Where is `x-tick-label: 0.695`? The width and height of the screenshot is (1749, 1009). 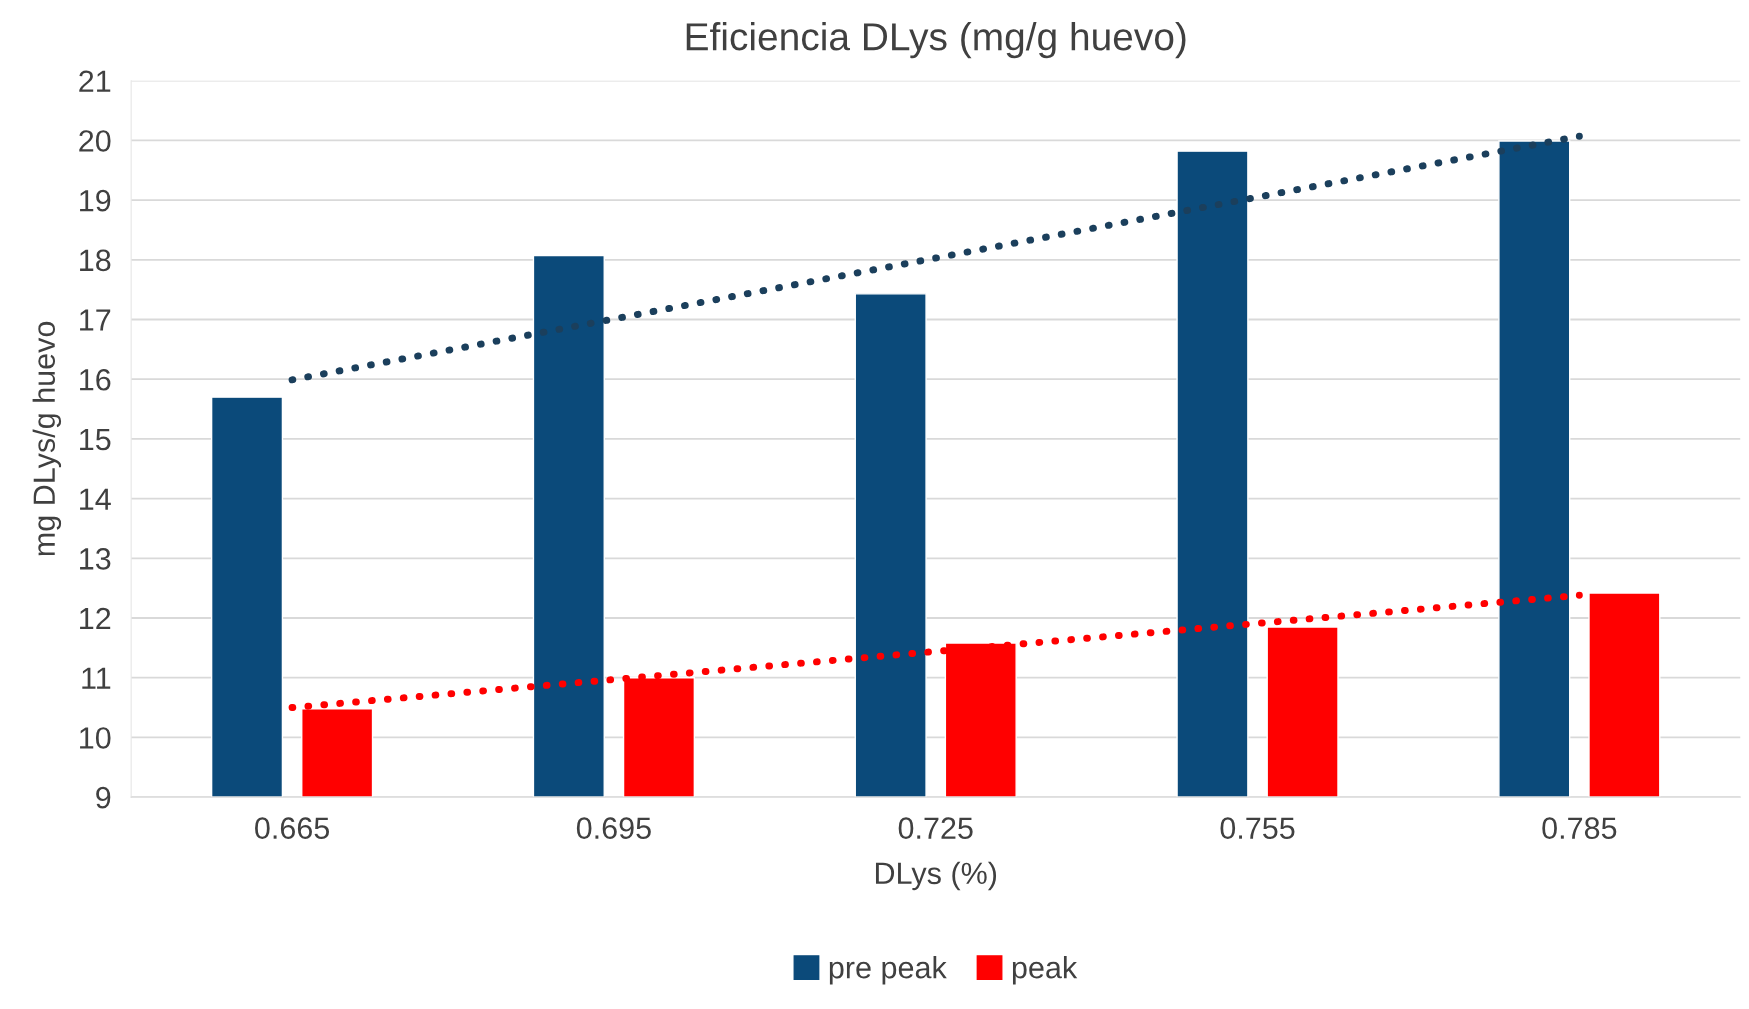 x-tick-label: 0.695 is located at coordinates (613, 828).